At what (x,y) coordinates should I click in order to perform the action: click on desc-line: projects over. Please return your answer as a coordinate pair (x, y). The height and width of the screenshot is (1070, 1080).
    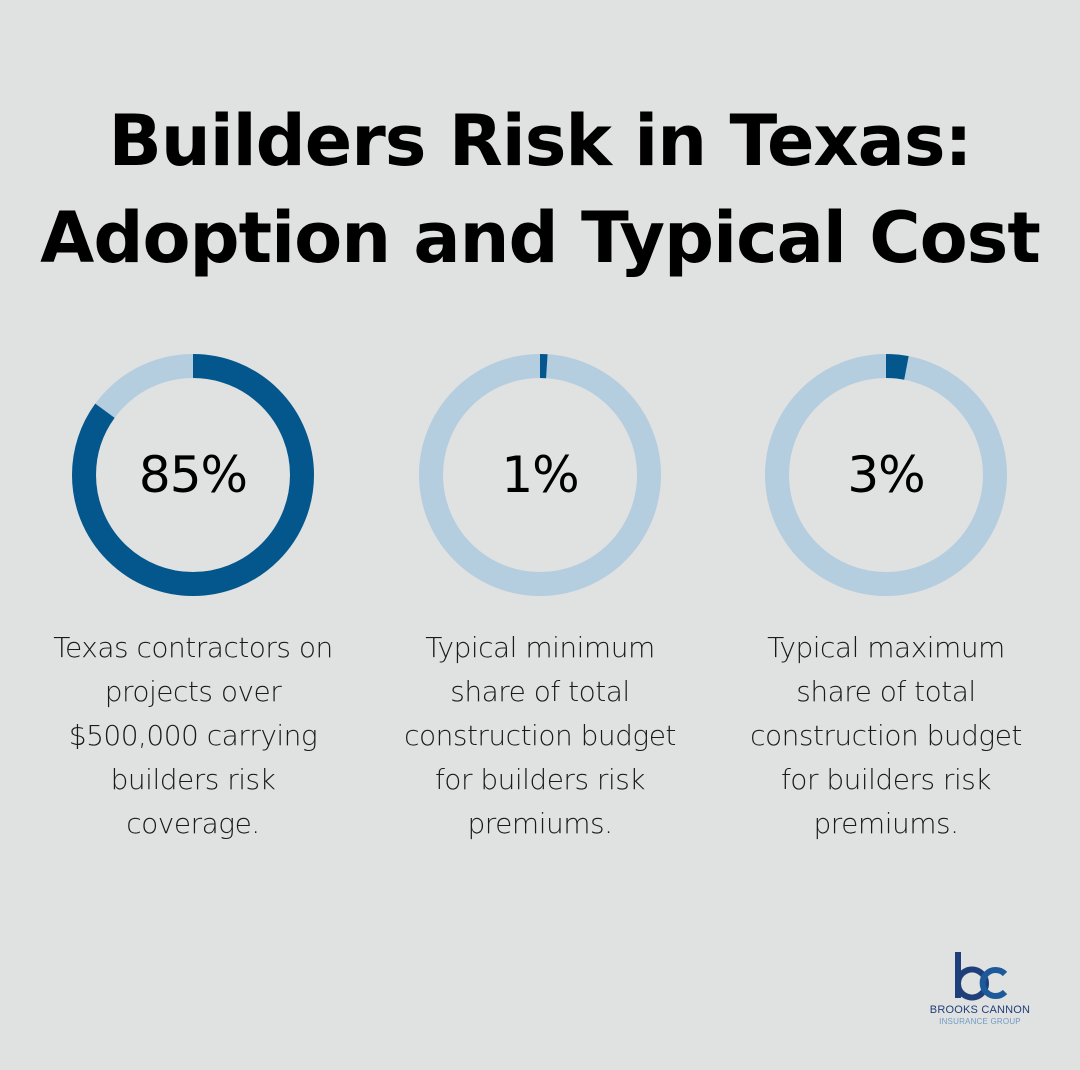
    Looking at the image, I should click on (193, 691).